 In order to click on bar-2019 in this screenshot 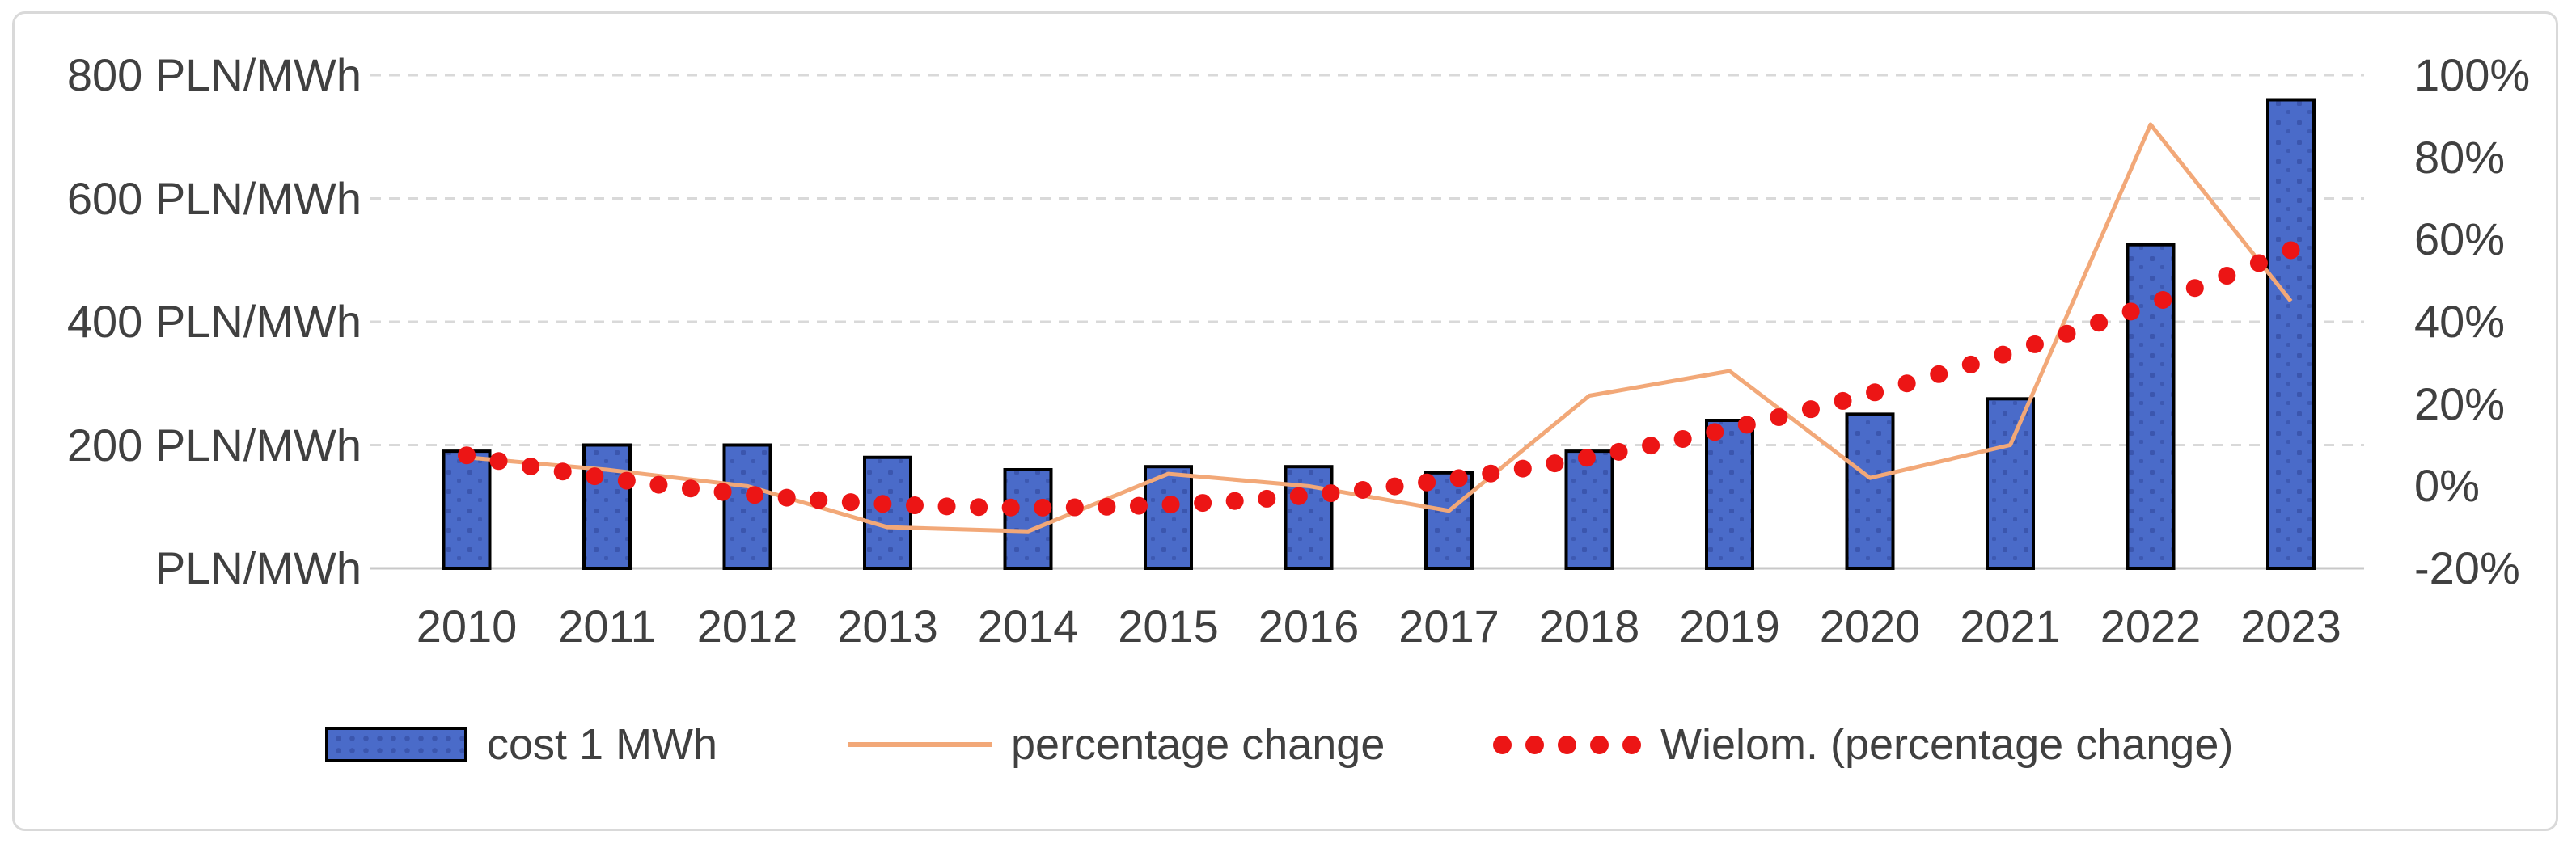, I will do `click(1730, 495)`.